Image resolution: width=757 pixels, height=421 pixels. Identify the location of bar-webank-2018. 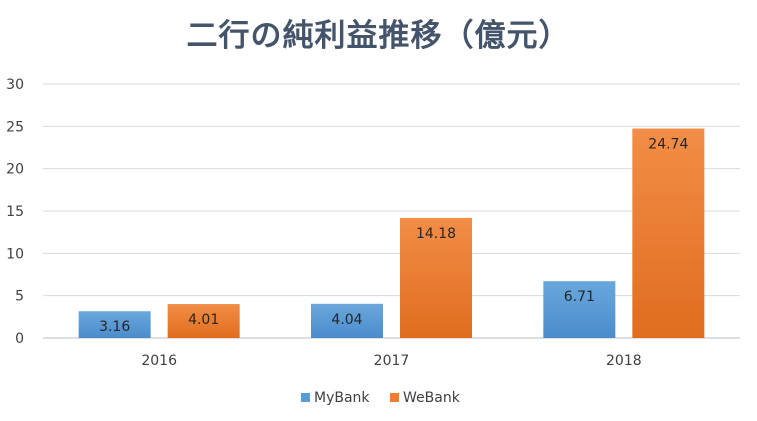
(668, 233).